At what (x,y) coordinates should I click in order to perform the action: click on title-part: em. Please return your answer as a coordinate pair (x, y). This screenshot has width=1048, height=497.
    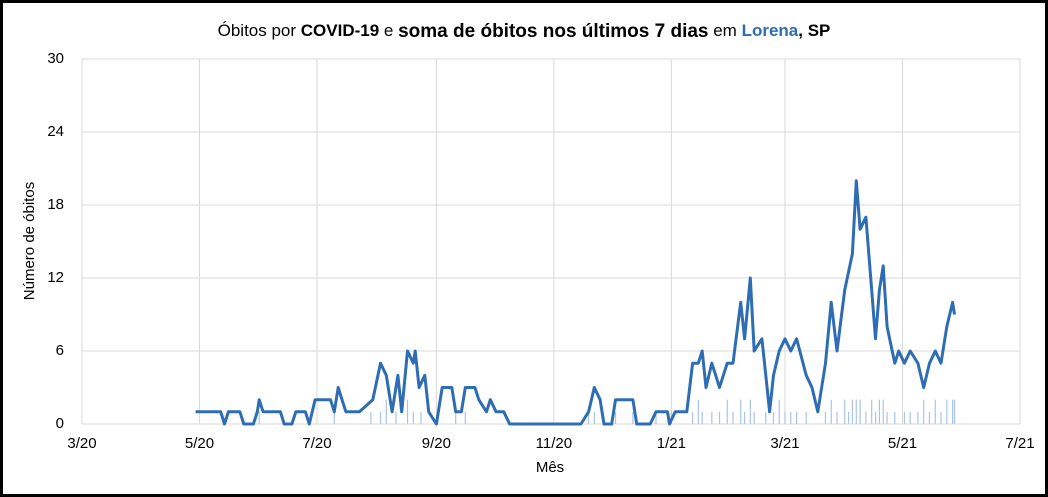
    Looking at the image, I should click on (725, 30).